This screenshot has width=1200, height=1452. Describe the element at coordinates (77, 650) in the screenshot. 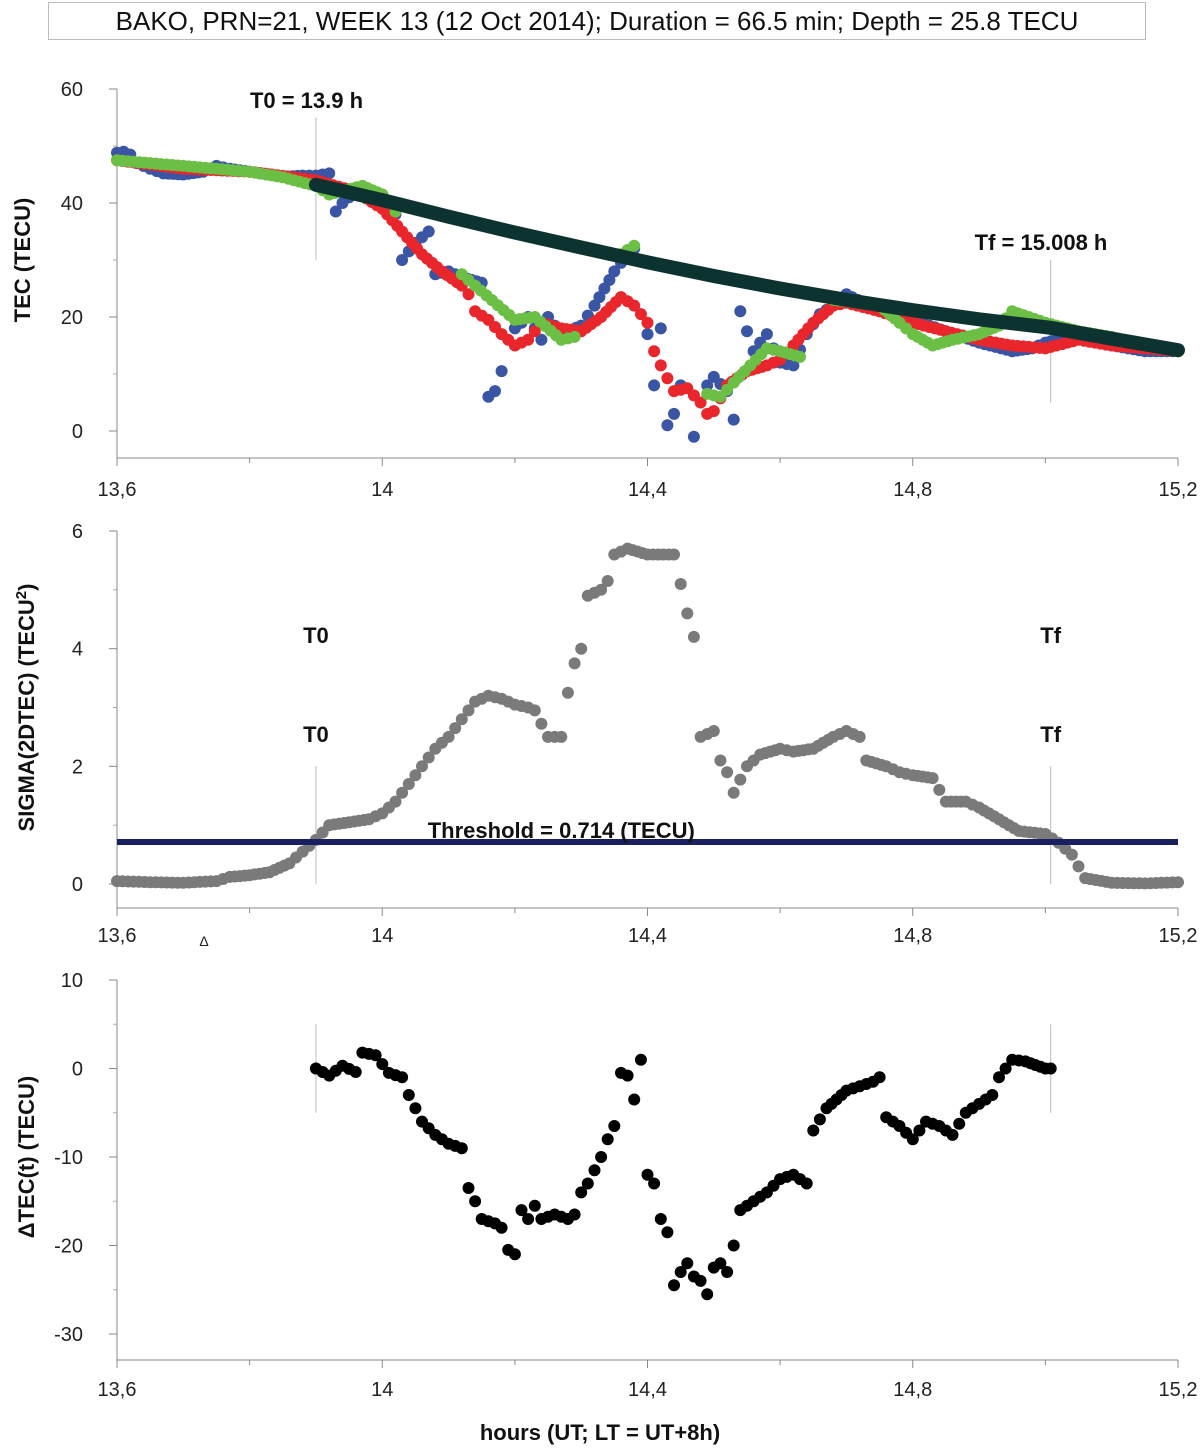

I see `y-tick-label: 4` at that location.